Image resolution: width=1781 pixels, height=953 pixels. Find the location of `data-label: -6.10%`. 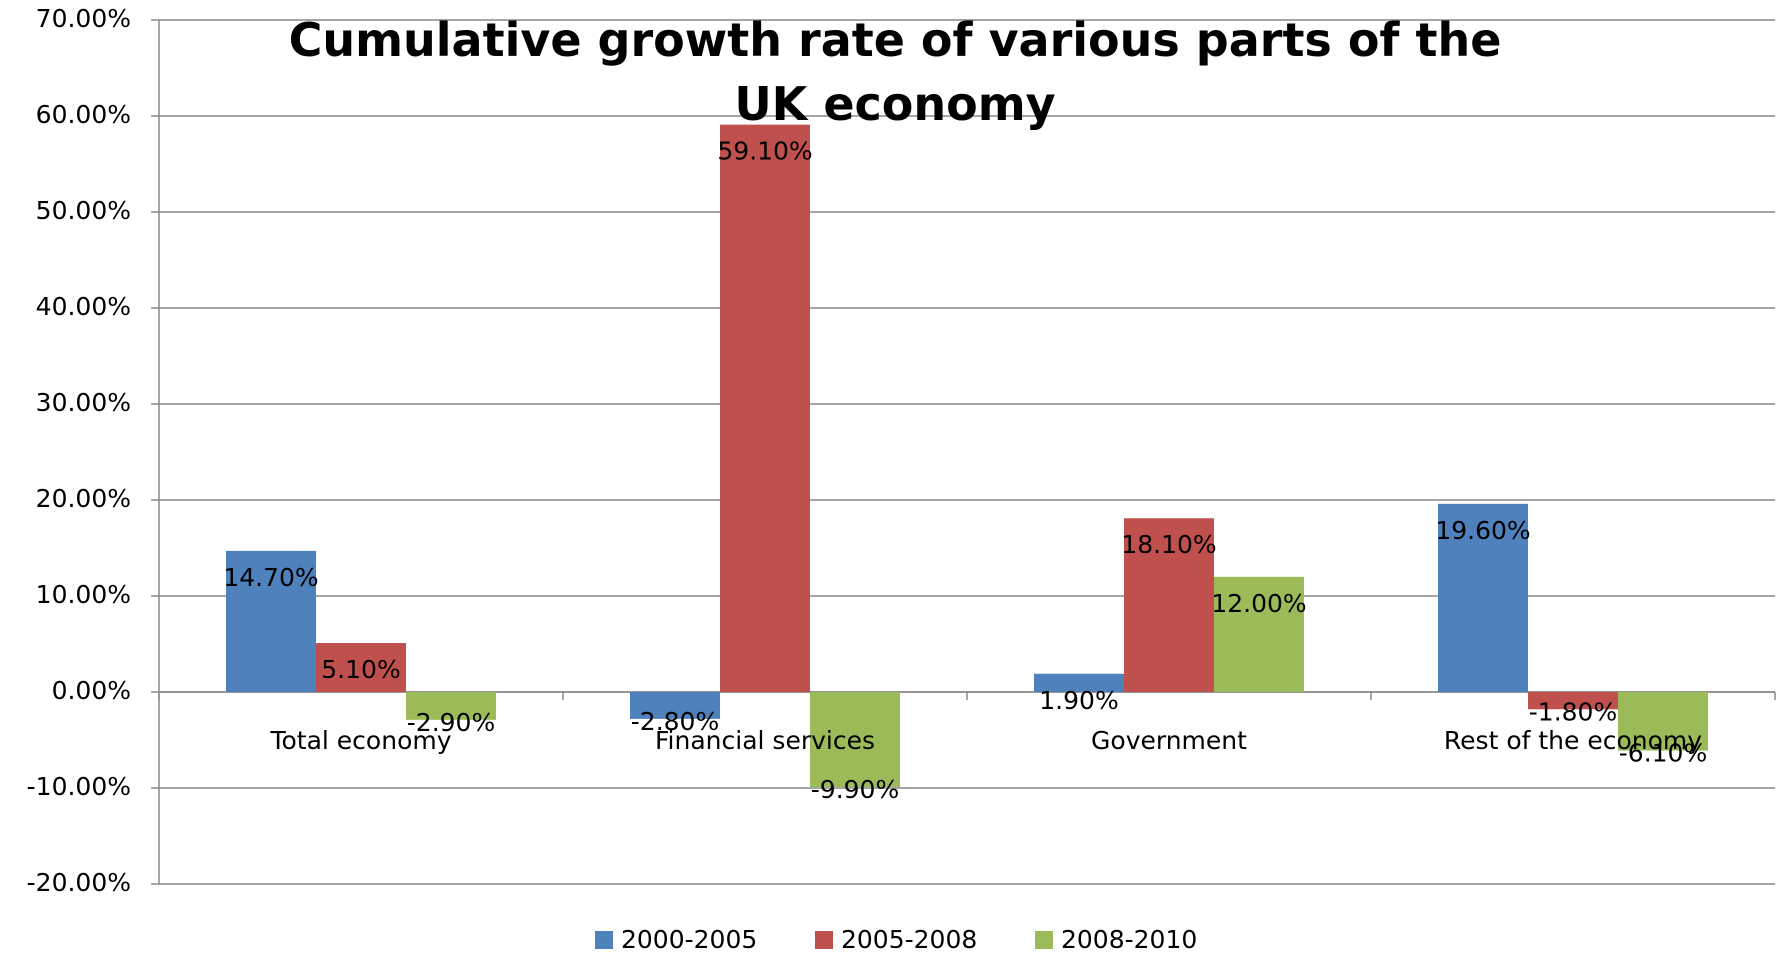

data-label: -6.10% is located at coordinates (1663, 753).